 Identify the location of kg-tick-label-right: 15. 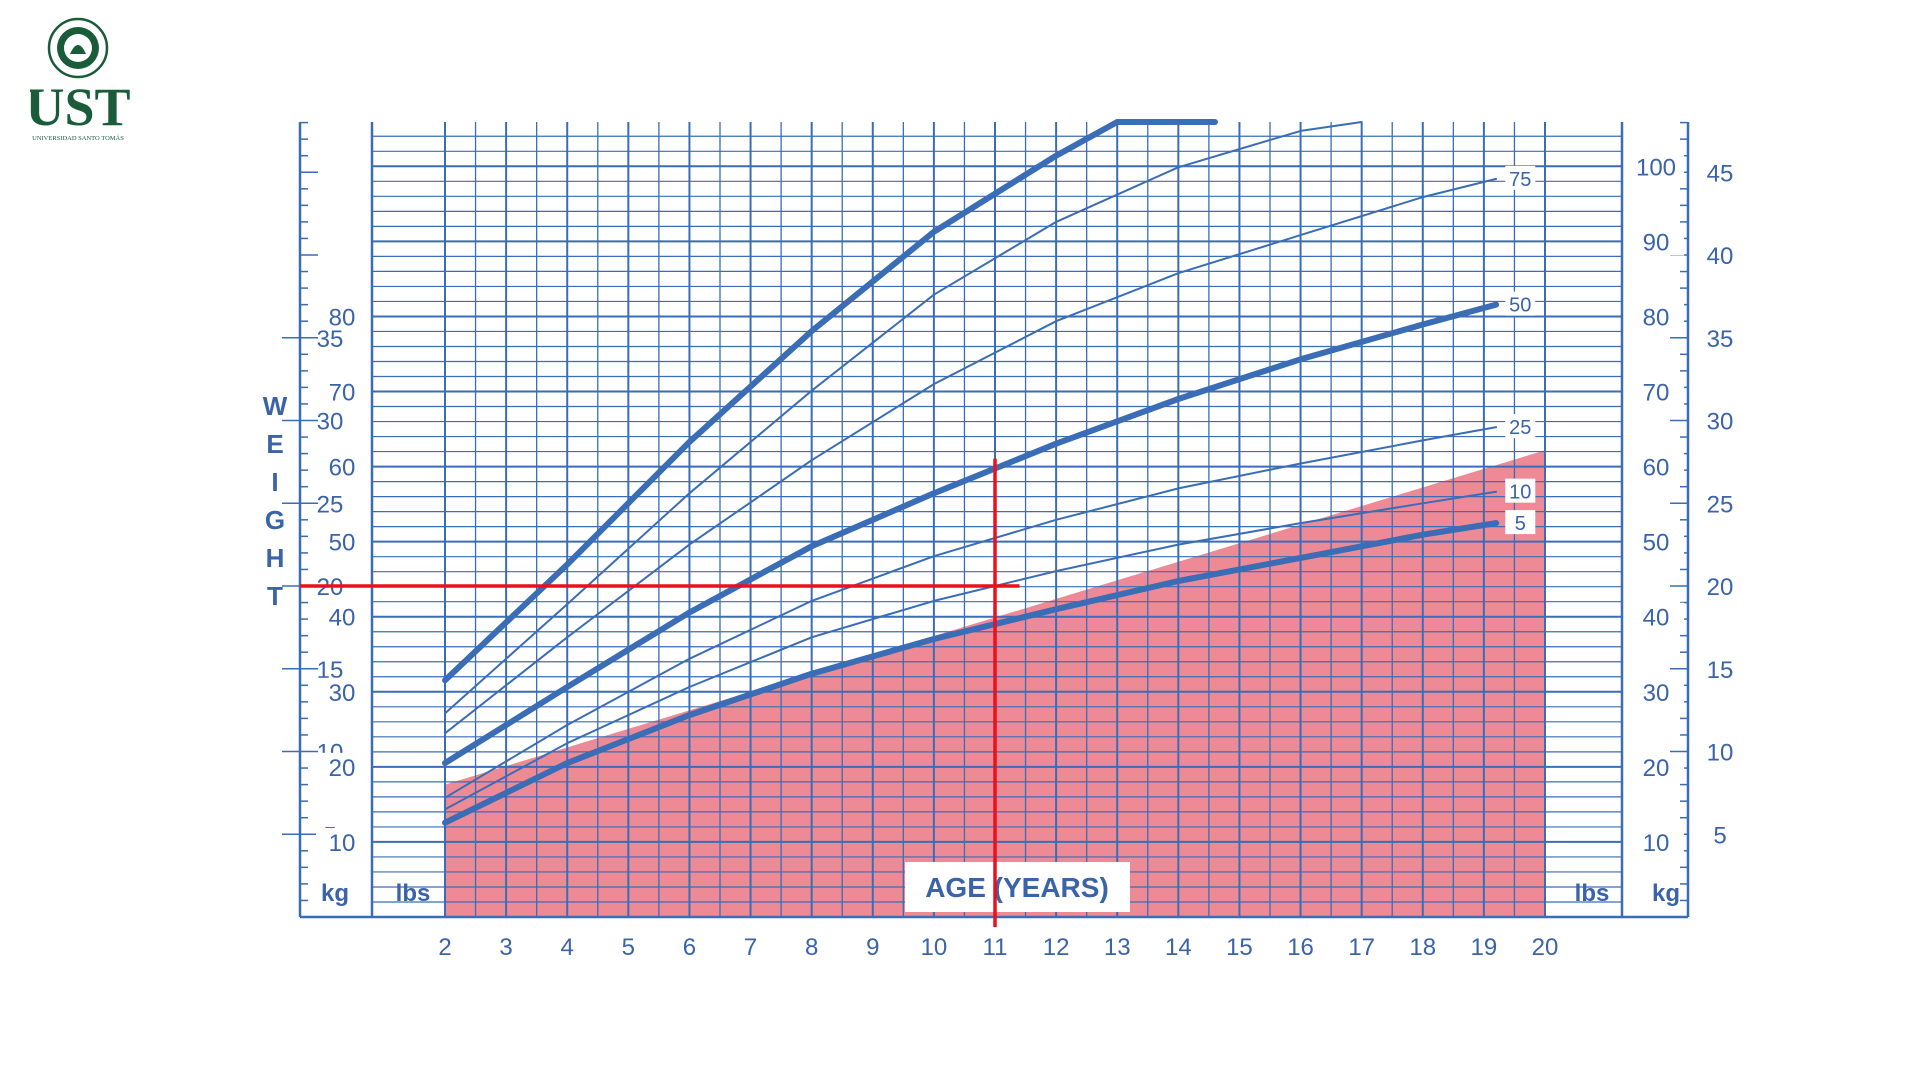
(1720, 670).